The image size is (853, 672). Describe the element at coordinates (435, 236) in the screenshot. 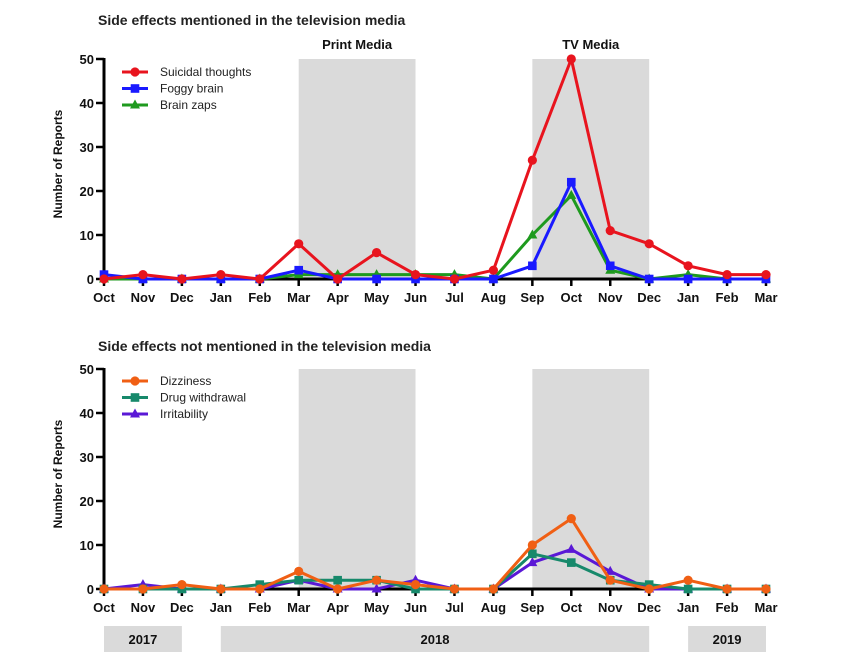

I see `series-brain-zaps` at that location.